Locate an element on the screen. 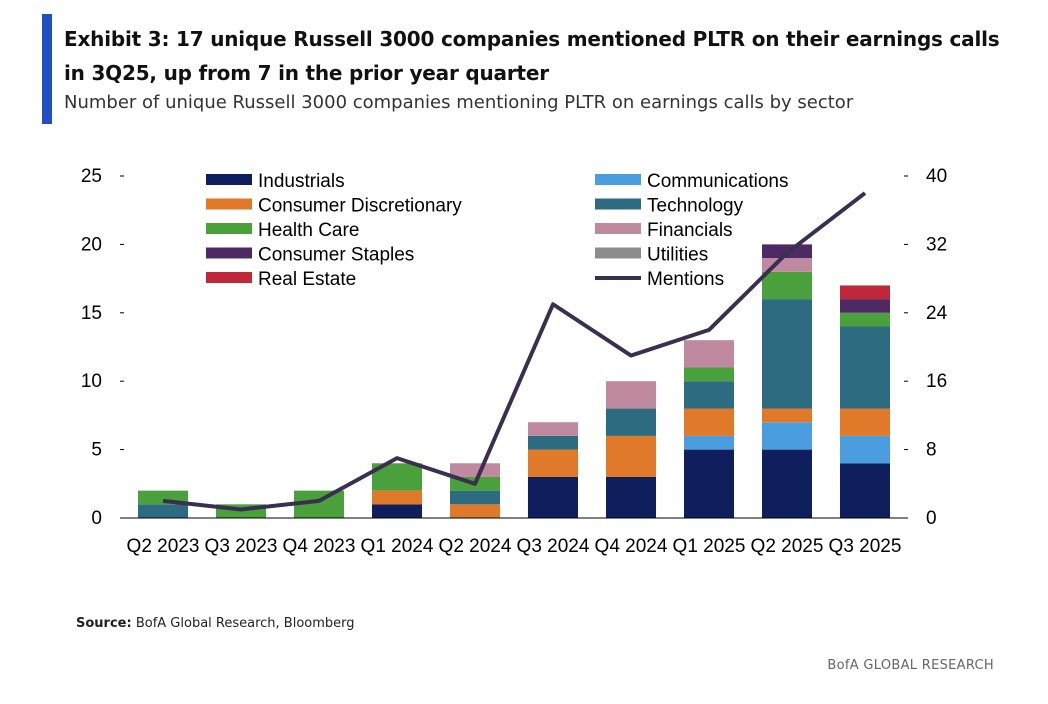 The width and height of the screenshot is (1048, 704). y-tick-label: 25 is located at coordinates (91, 176).